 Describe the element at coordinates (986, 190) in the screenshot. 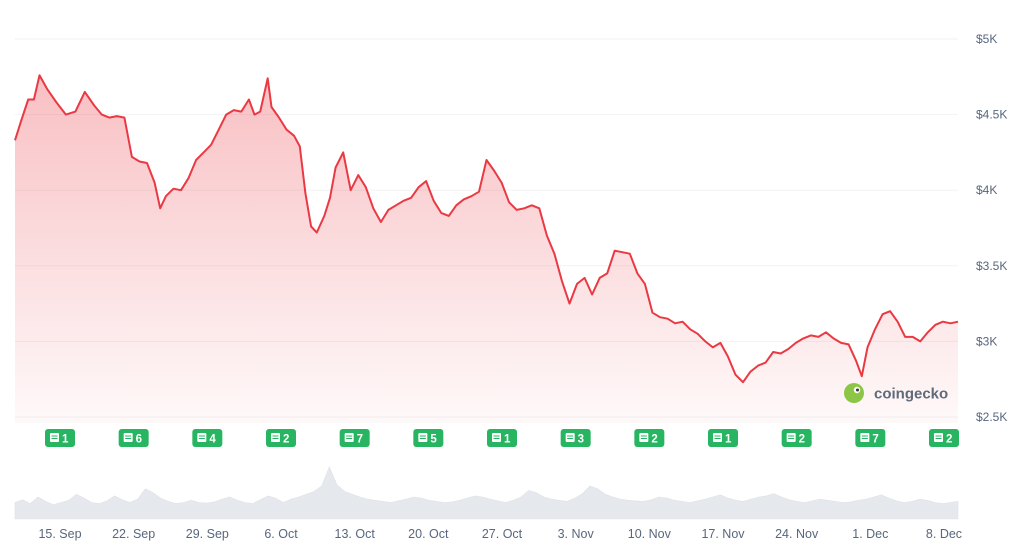

I see `y-tick-label: $4K` at that location.